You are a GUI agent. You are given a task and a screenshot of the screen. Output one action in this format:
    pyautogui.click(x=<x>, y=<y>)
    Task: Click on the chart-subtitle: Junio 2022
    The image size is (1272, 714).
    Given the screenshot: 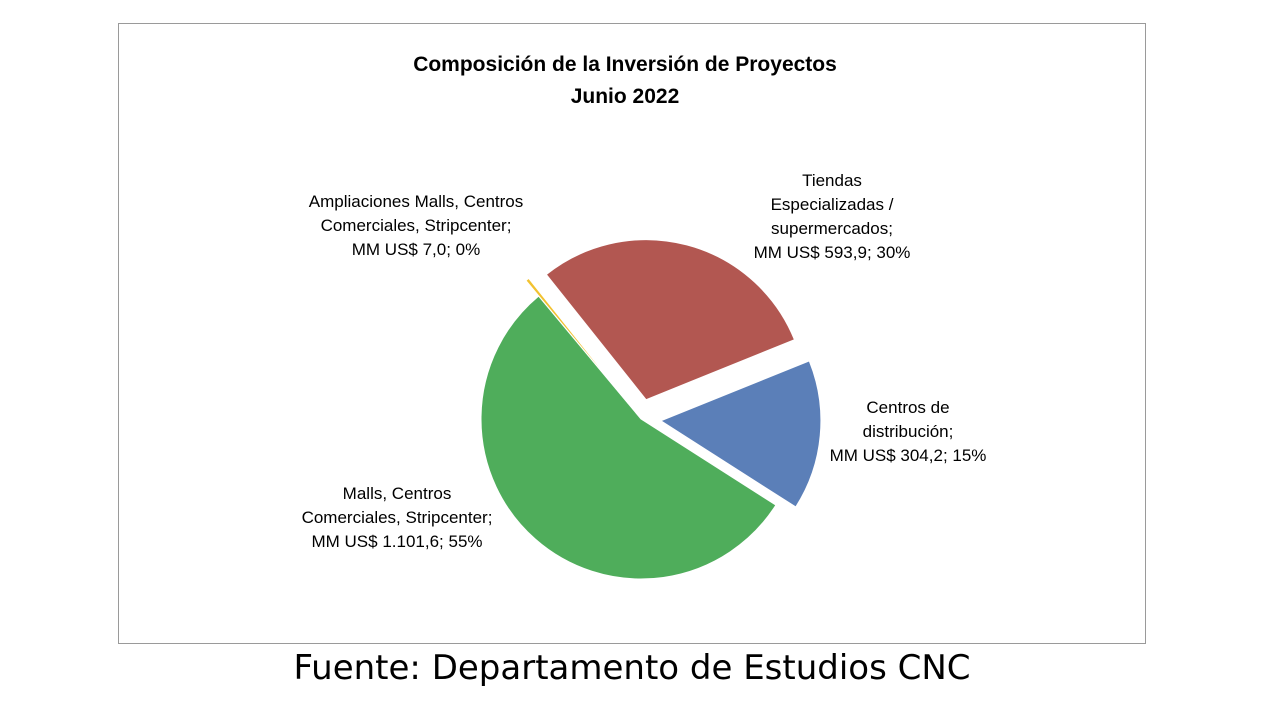 What is the action you would take?
    pyautogui.click(x=625, y=96)
    